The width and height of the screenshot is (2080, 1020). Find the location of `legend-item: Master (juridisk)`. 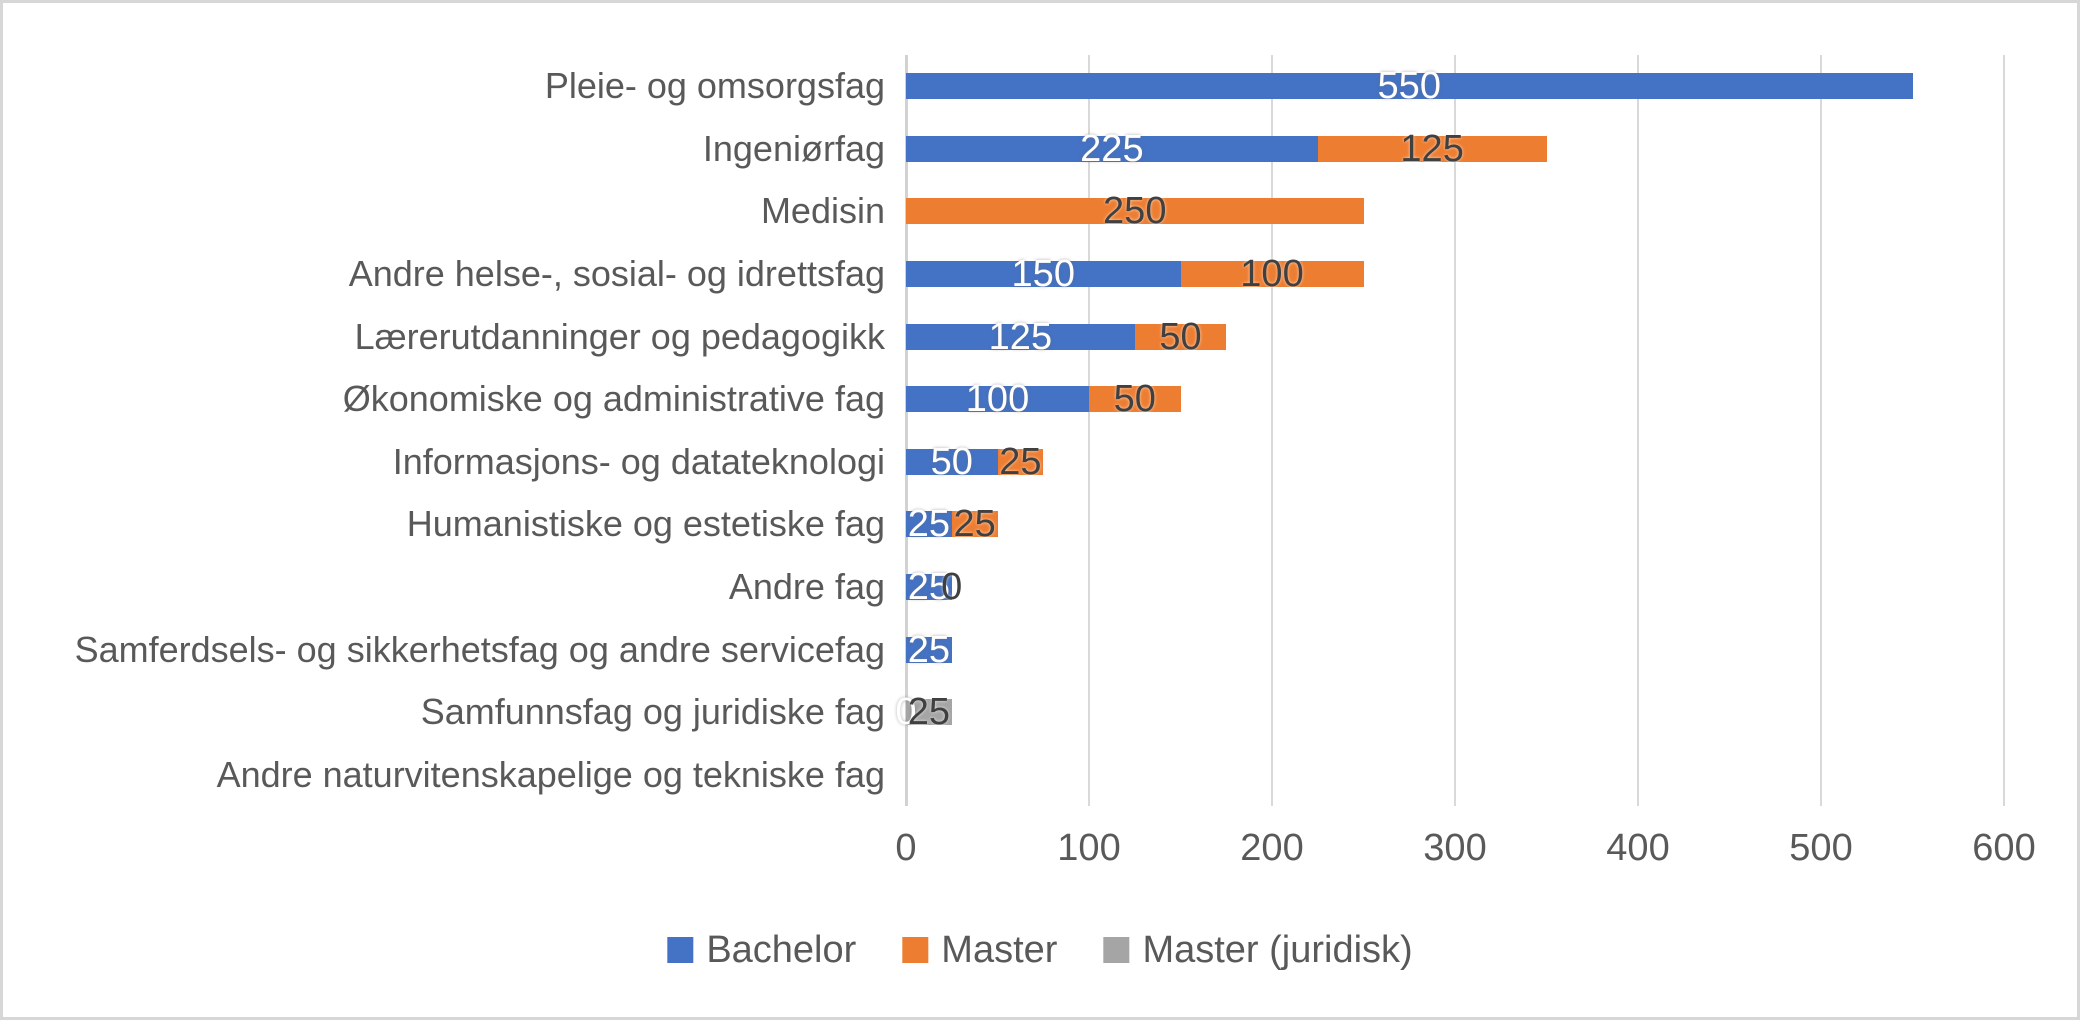

legend-item: Master (juridisk) is located at coordinates (1258, 950).